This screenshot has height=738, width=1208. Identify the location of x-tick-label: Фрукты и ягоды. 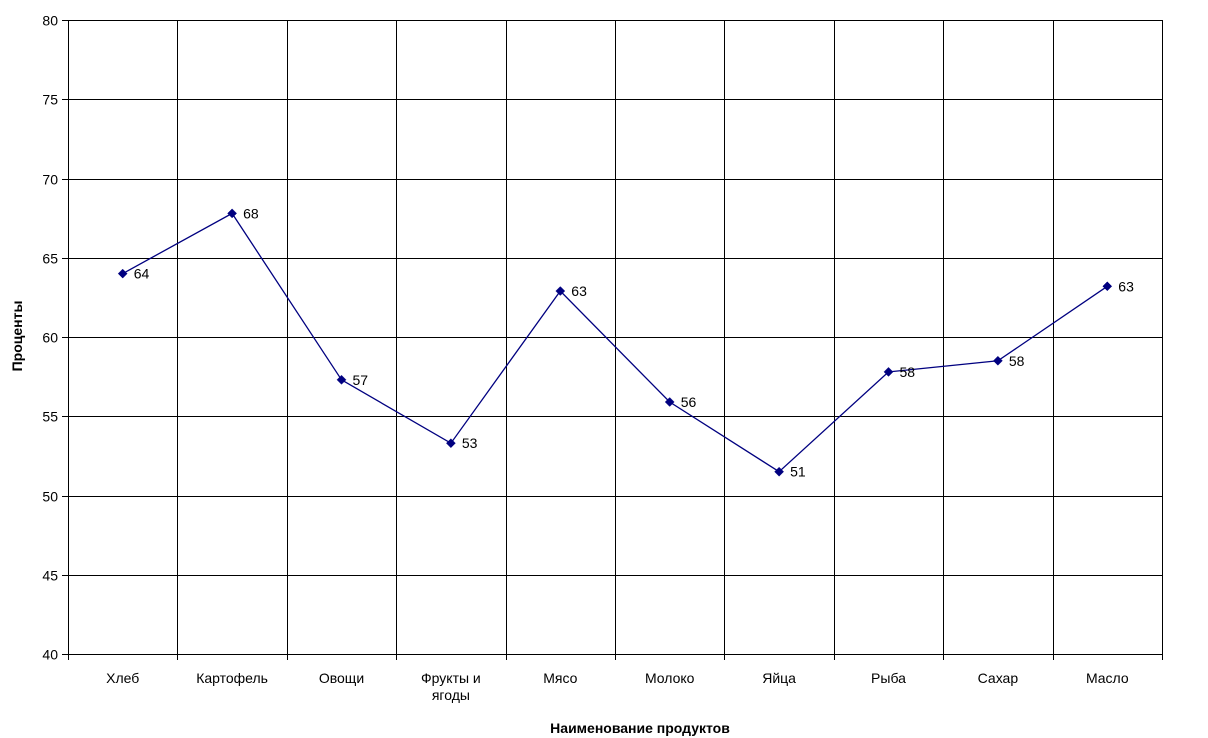
(451, 686).